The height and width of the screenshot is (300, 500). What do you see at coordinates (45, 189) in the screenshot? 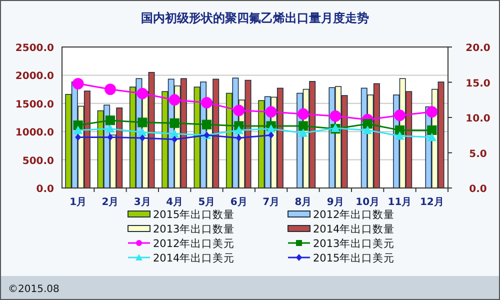
I see `y-tick-label: 0.0` at bounding box center [45, 189].